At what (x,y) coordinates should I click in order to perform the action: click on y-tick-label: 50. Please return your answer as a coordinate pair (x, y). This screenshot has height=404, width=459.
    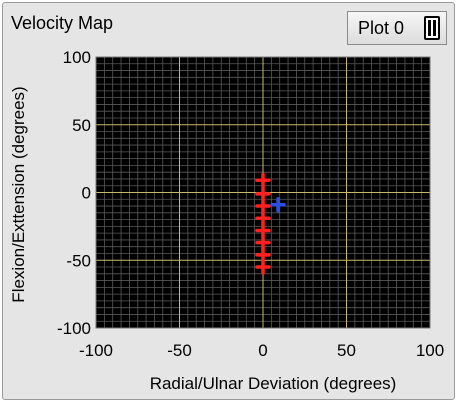
    Looking at the image, I should click on (81, 125).